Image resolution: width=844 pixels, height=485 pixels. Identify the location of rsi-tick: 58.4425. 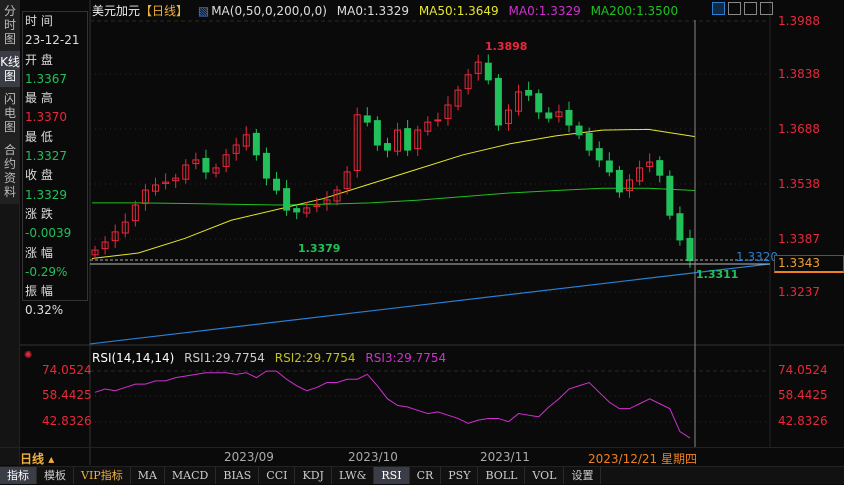
(803, 395).